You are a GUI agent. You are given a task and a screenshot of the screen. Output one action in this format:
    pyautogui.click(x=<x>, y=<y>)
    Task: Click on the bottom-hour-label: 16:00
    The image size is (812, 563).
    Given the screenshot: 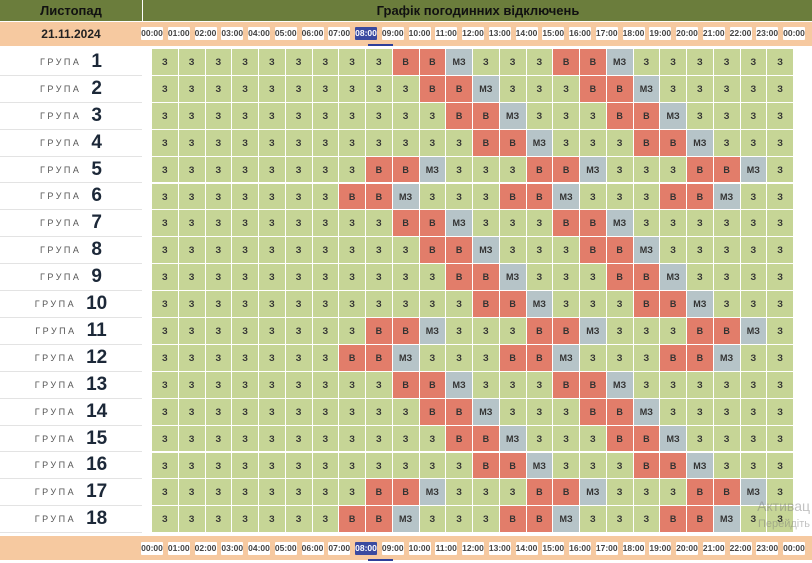 What is the action you would take?
    pyautogui.click(x=580, y=548)
    